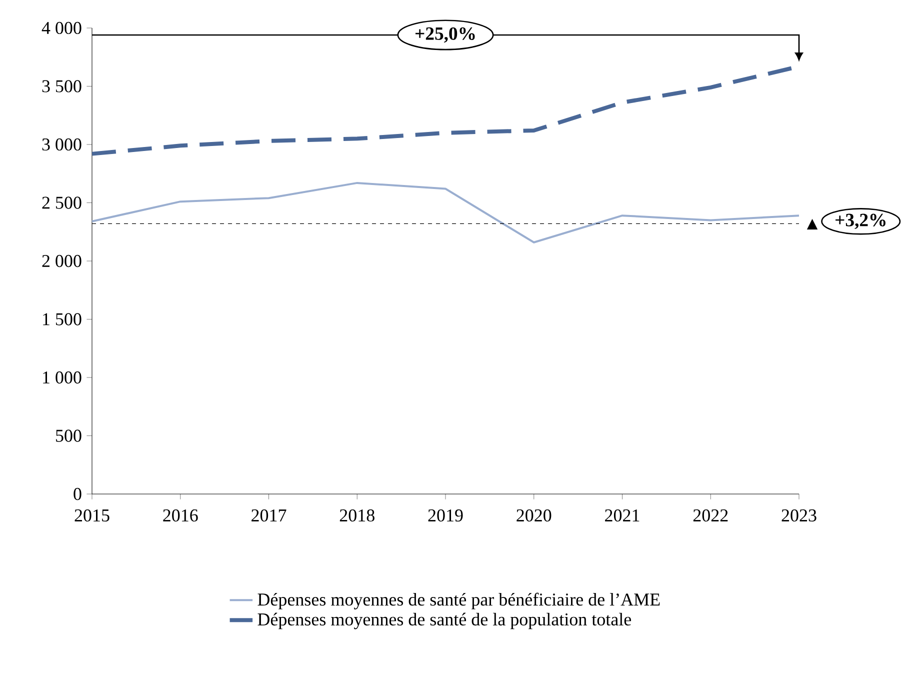 Image resolution: width=918 pixels, height=693 pixels. I want to click on y-tick-label: 2 500, so click(62, 202).